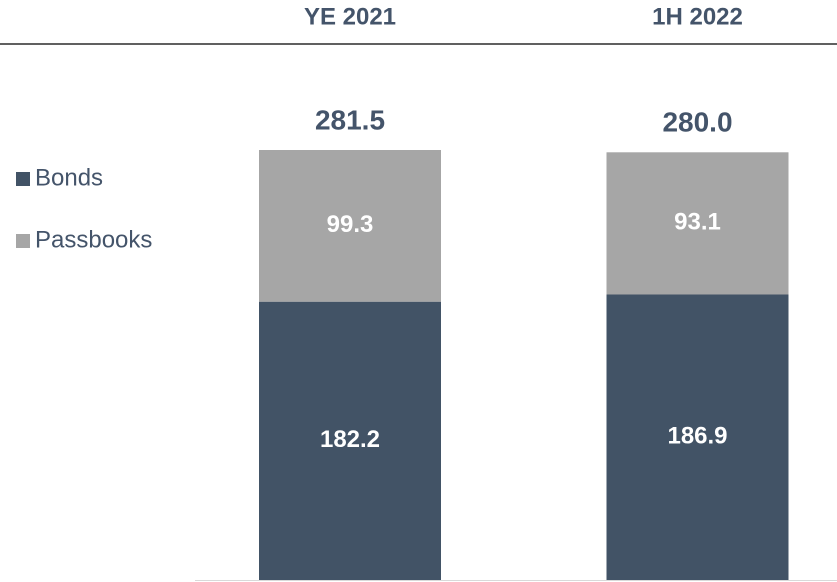  What do you see at coordinates (93, 239) in the screenshot?
I see `legend-label: Passbooks` at bounding box center [93, 239].